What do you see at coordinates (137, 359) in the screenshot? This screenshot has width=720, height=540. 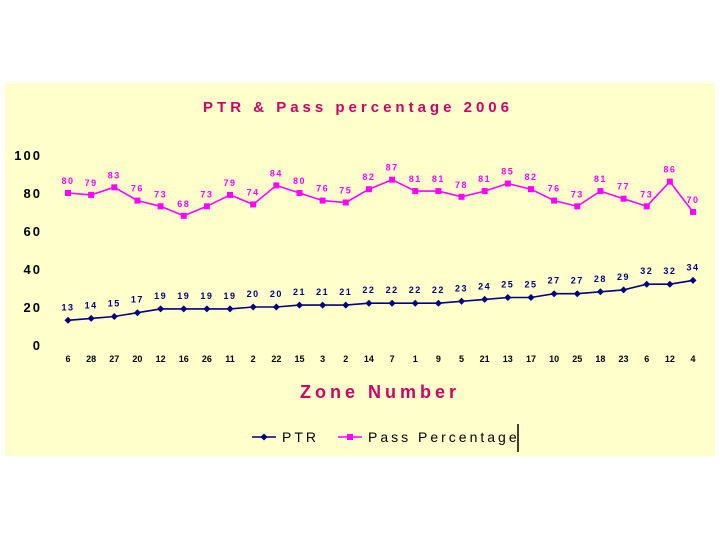 I see `x-tick-label: 20` at bounding box center [137, 359].